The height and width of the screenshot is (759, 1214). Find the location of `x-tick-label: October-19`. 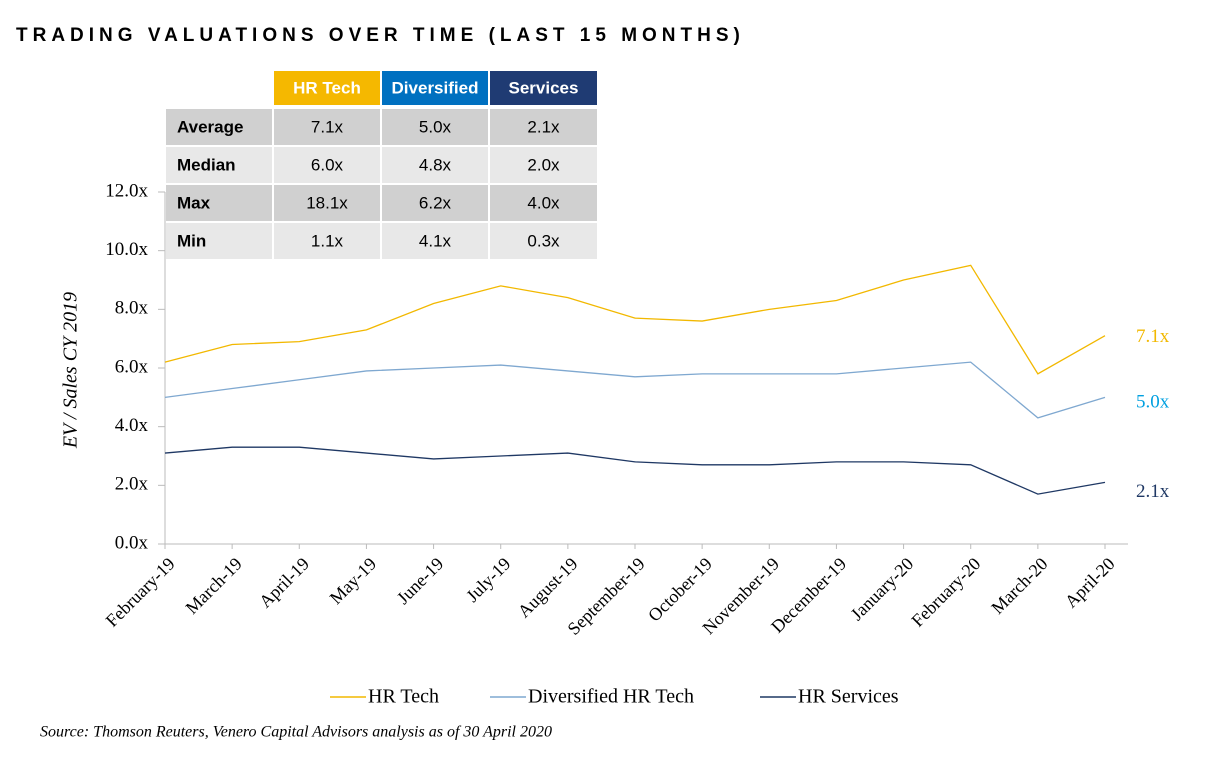

x-tick-label: October-19 is located at coordinates (680, 590).